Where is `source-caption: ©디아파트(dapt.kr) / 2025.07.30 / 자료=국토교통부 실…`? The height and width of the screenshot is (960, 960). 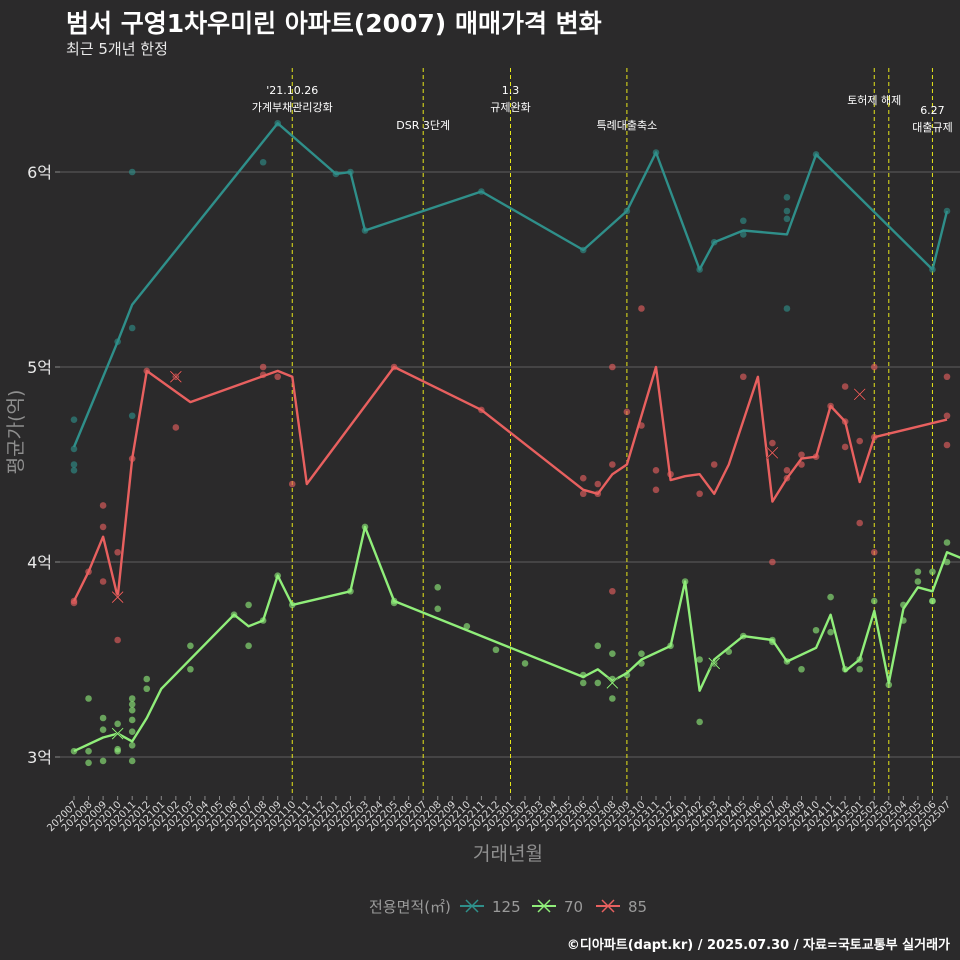
source-caption: ©디아파트(dapt.kr) / 2025.07.30 / 자료=국토교통부 실… is located at coordinates (758, 945).